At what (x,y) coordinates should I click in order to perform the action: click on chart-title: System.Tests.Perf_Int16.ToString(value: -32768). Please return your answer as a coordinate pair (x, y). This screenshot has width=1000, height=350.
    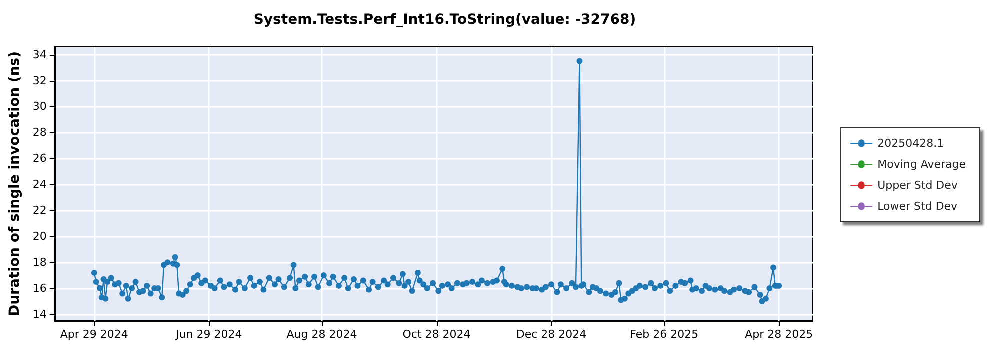
    Looking at the image, I should click on (445, 20).